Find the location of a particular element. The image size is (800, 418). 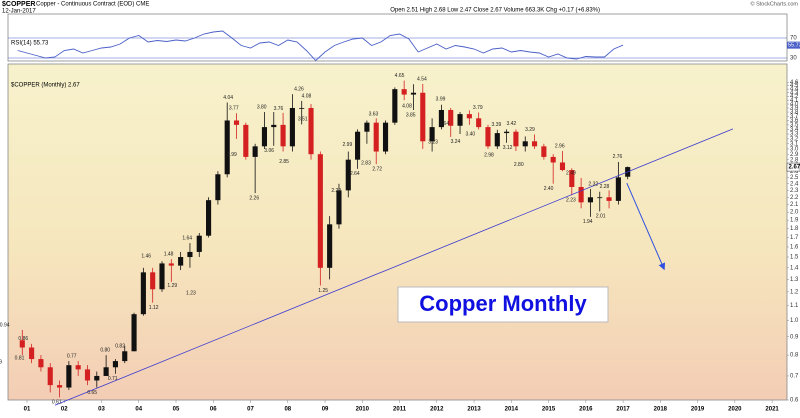

price-annotation: 0.80 is located at coordinates (105, 350).